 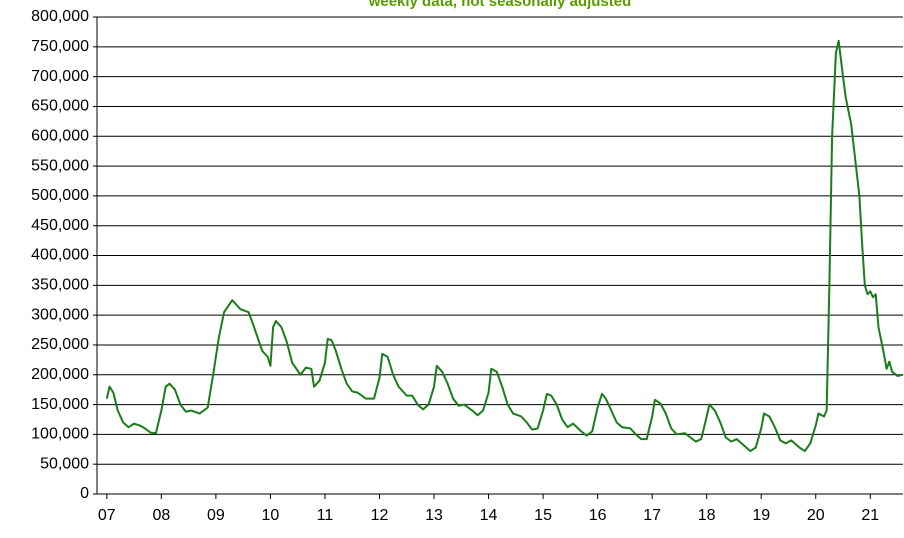 What do you see at coordinates (60, 434) in the screenshot?
I see `y-tick-label: 100,000` at bounding box center [60, 434].